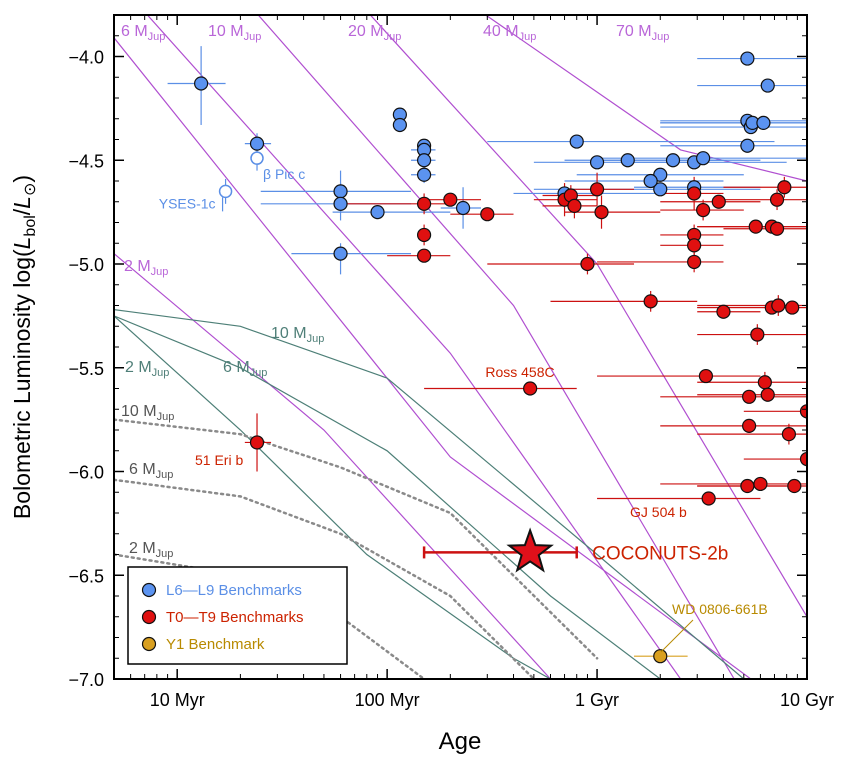 Image resolution: width=844 pixels, height=768 pixels. What do you see at coordinates (187, 203) in the screenshot?
I see `open-point-label: YSES-1c` at bounding box center [187, 203].